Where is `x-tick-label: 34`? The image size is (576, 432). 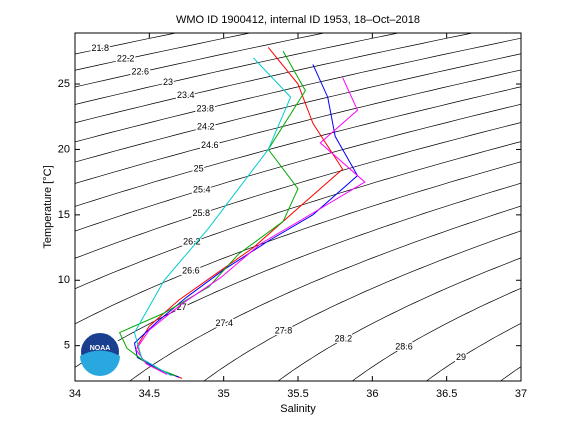
x-tick-label: 34 is located at coordinates (75, 394).